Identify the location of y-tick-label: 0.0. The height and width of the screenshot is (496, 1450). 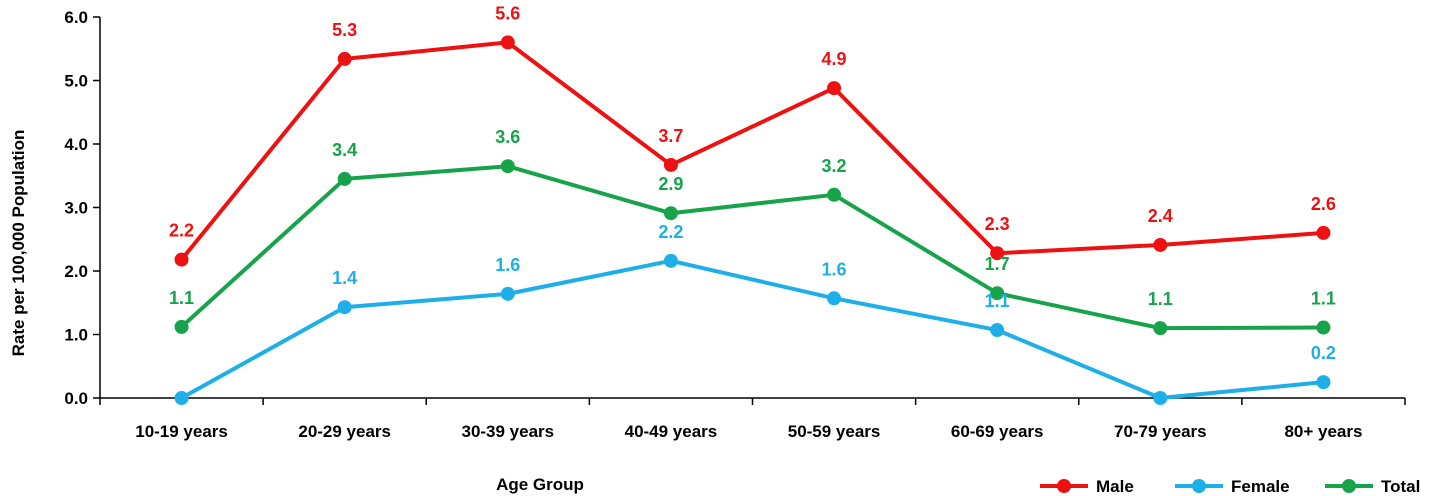
(76, 398).